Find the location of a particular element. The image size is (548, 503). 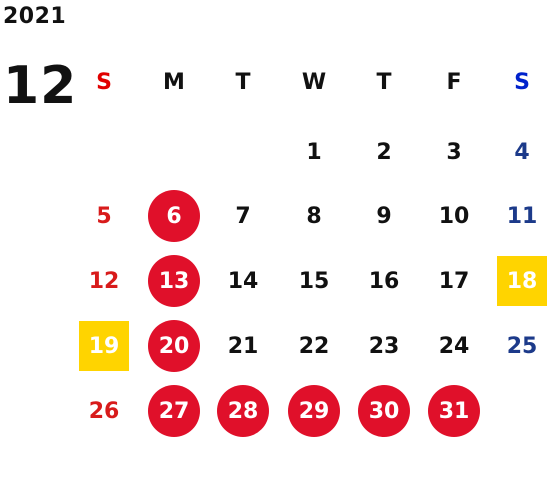

day-cell: 30 is located at coordinates (384, 411).